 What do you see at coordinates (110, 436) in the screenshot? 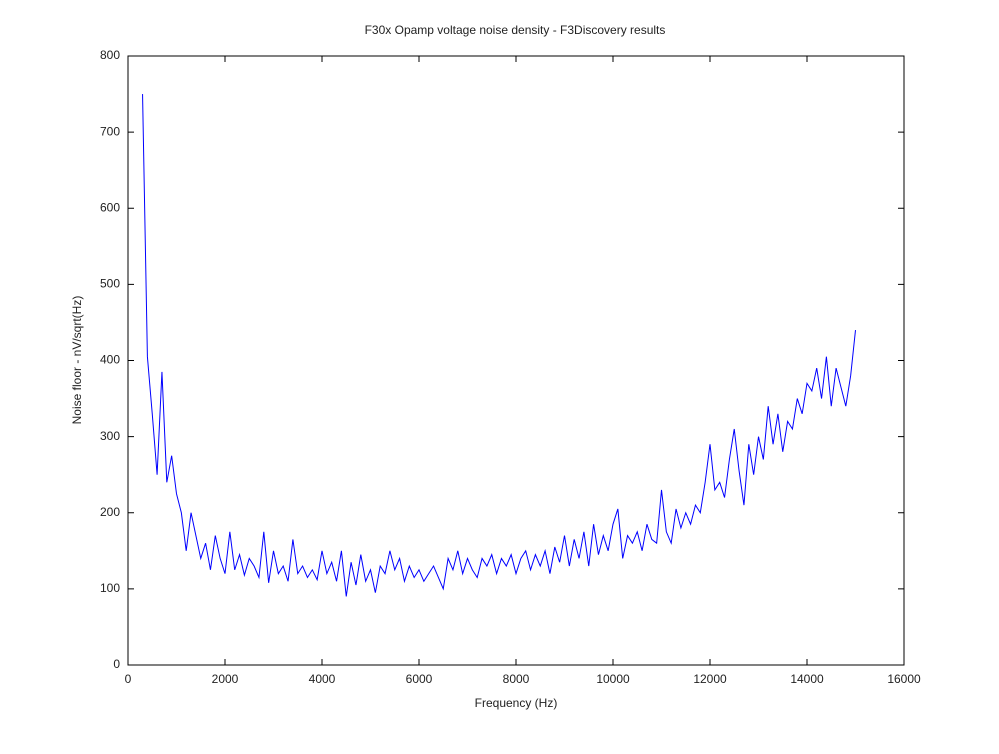
I see `y-tick-label: 300` at bounding box center [110, 436].